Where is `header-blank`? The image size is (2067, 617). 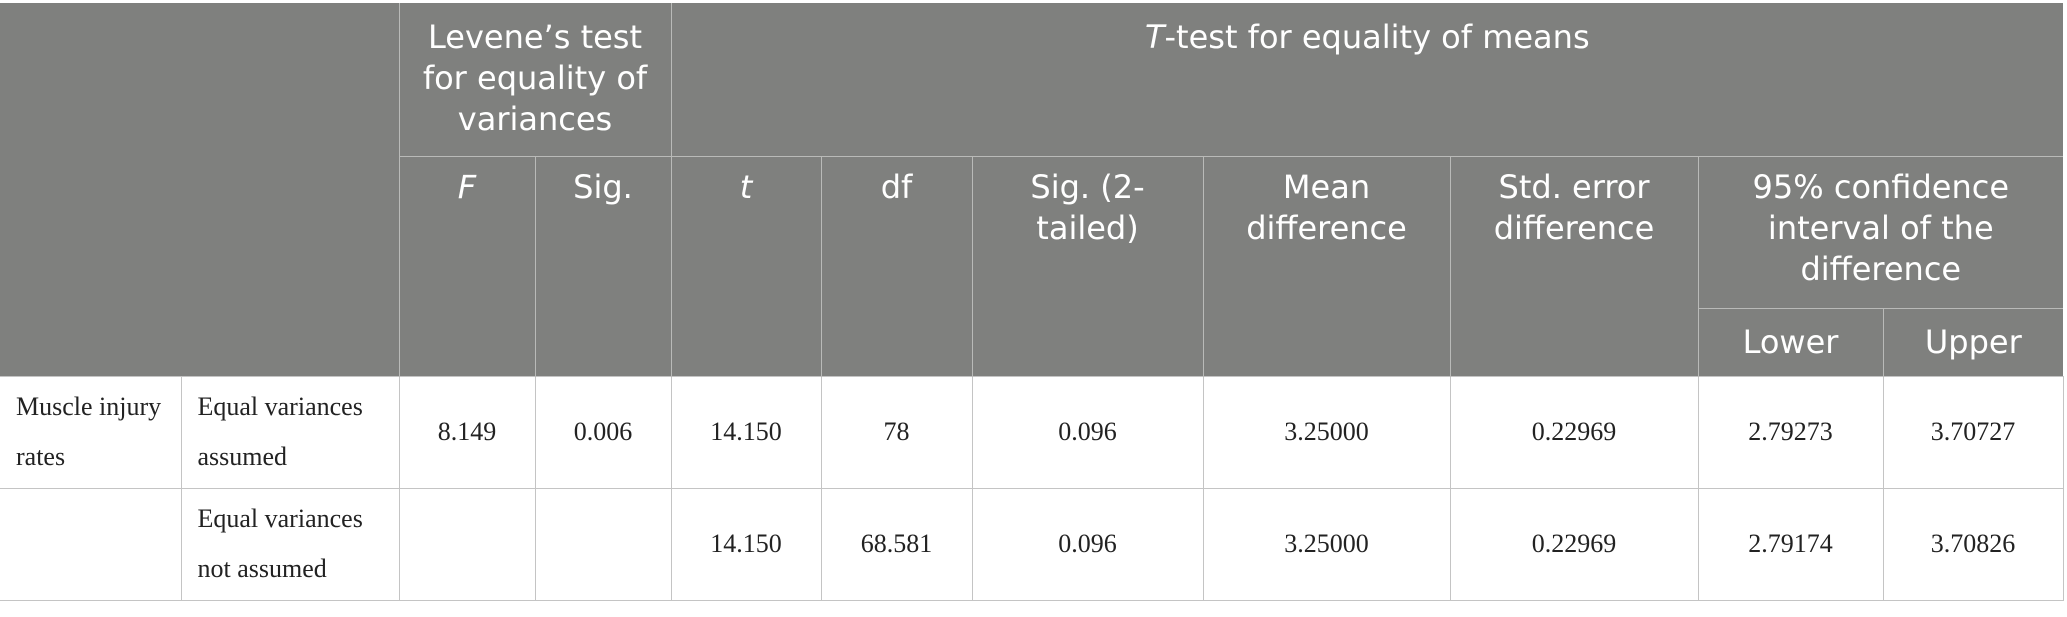
header-blank is located at coordinates (199, 189).